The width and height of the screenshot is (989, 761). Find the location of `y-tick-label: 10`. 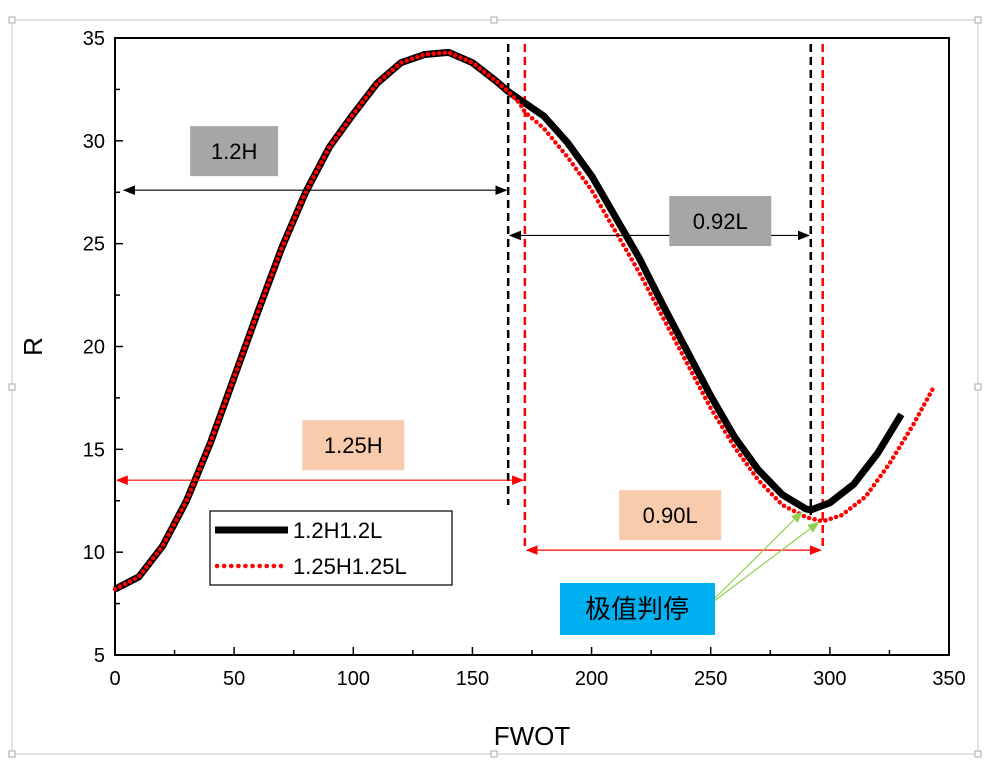

y-tick-label: 10 is located at coordinates (94, 553).